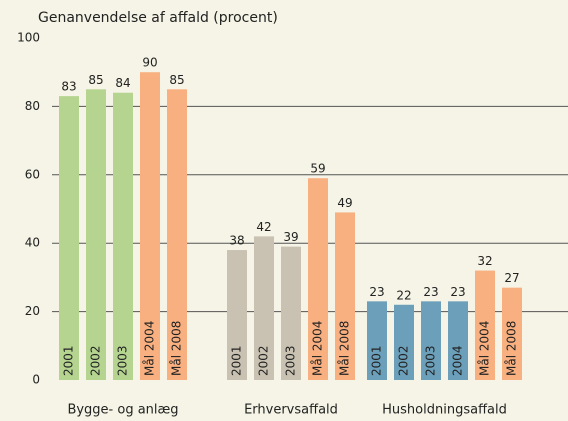 This screenshot has width=568, height=421. What do you see at coordinates (317, 169) in the screenshot?
I see `value-label: 59` at bounding box center [317, 169].